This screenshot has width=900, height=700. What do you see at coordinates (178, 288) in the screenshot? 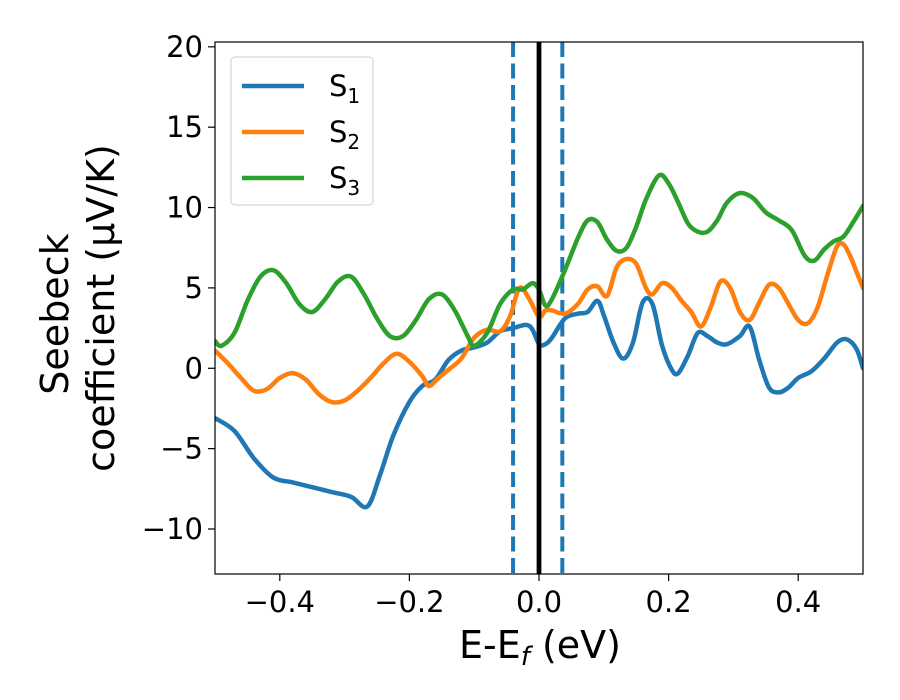
I see `y-axis-ticks: −10 −5 0 5 10 15 20` at bounding box center [178, 288].